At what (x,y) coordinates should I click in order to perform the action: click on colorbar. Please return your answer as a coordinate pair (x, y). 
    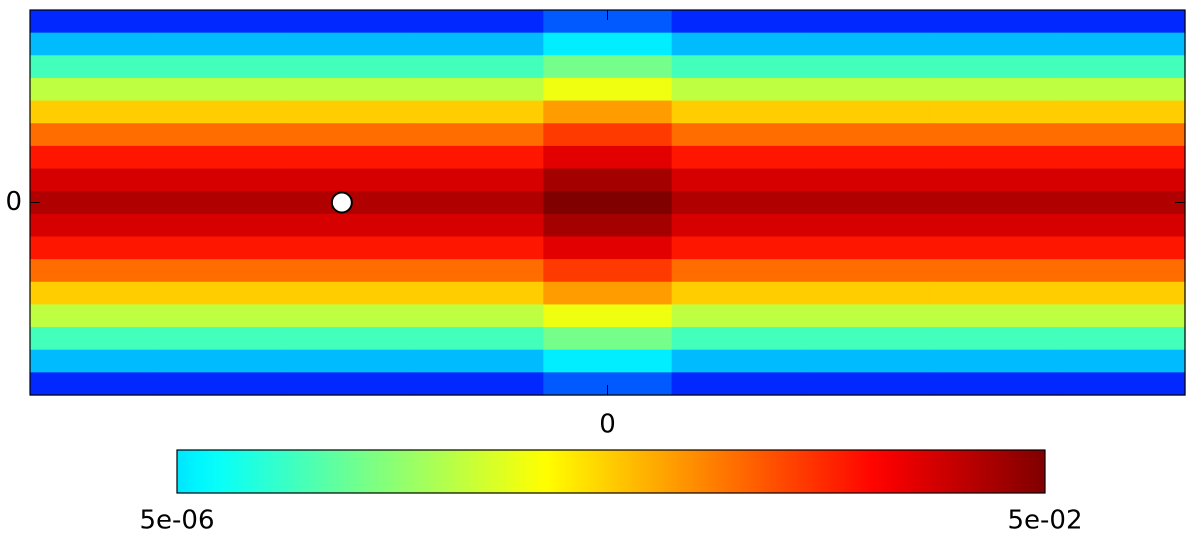
    Looking at the image, I should click on (611, 471).